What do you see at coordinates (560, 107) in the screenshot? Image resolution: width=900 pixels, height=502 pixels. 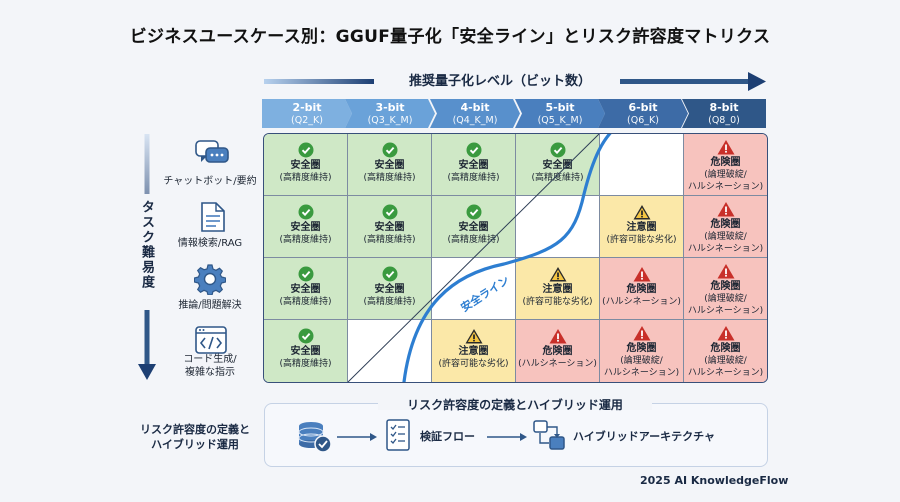 I see `column-bits: 5-bit` at bounding box center [560, 107].